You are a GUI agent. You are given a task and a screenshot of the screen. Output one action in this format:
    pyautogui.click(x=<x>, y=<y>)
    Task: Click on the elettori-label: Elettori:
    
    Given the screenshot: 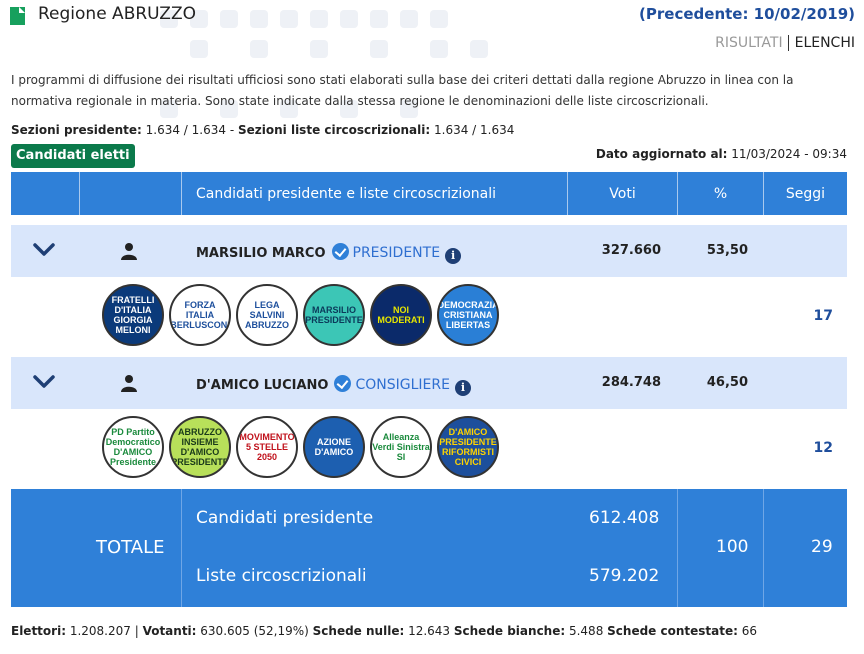 What is the action you would take?
    pyautogui.click(x=38, y=631)
    